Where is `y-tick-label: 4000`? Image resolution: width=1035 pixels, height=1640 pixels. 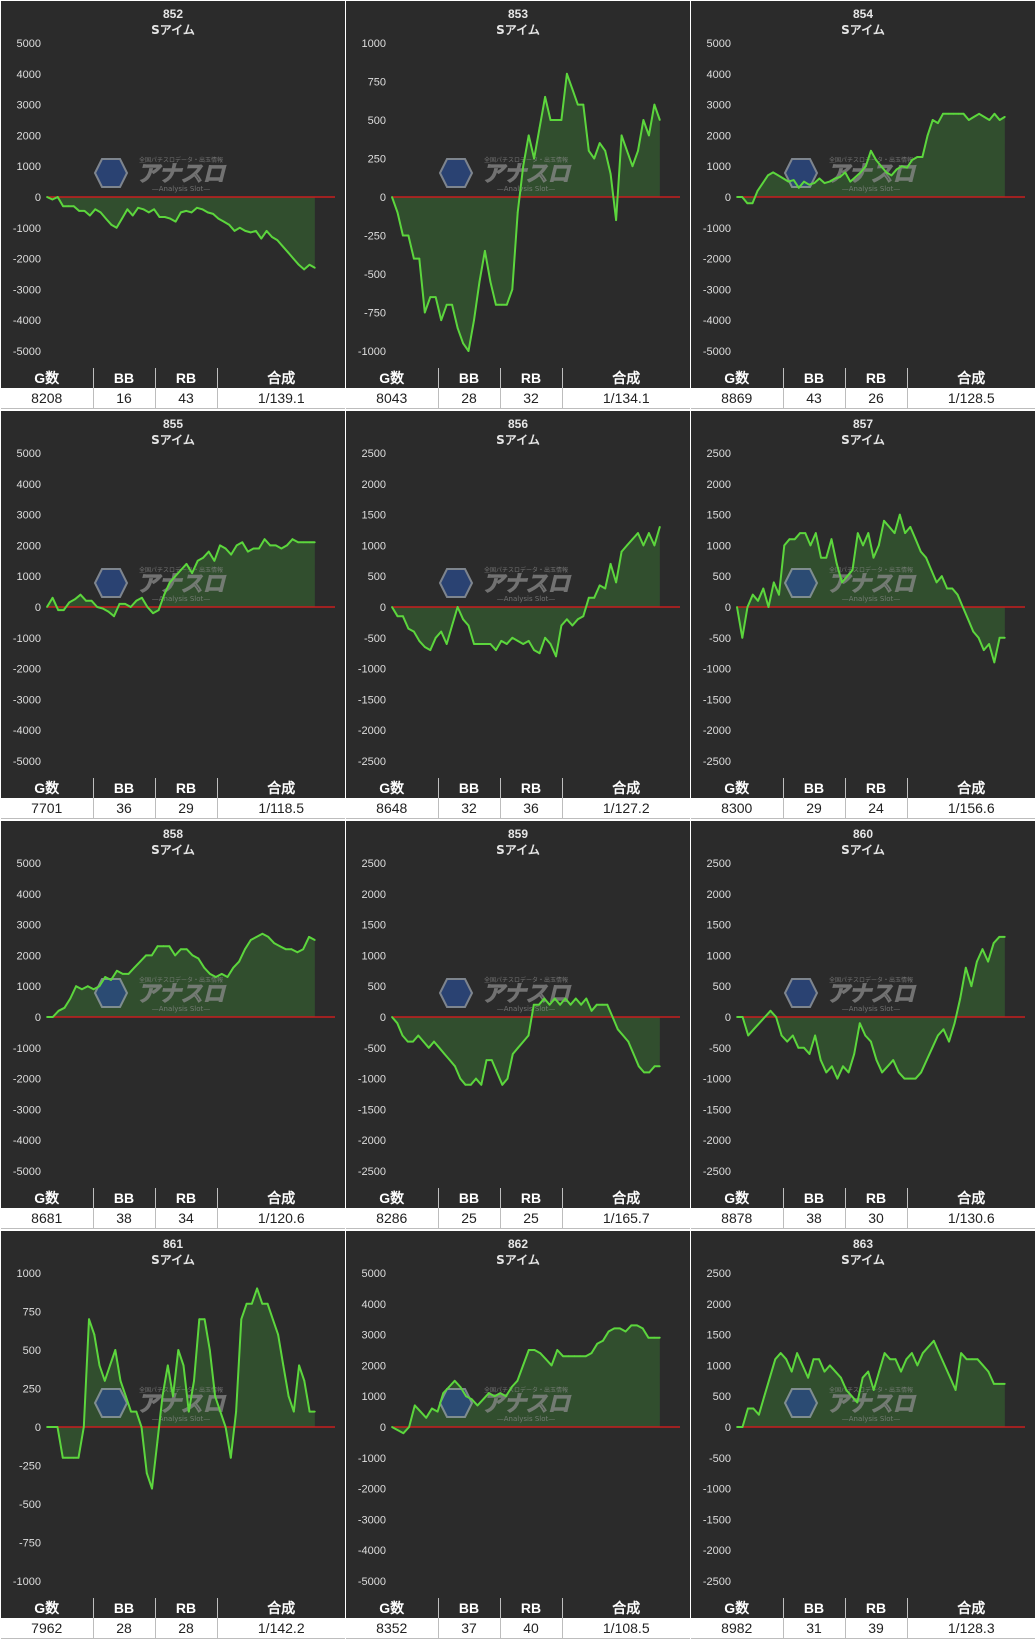
y-tick-label: 4000 is located at coordinates (29, 895).